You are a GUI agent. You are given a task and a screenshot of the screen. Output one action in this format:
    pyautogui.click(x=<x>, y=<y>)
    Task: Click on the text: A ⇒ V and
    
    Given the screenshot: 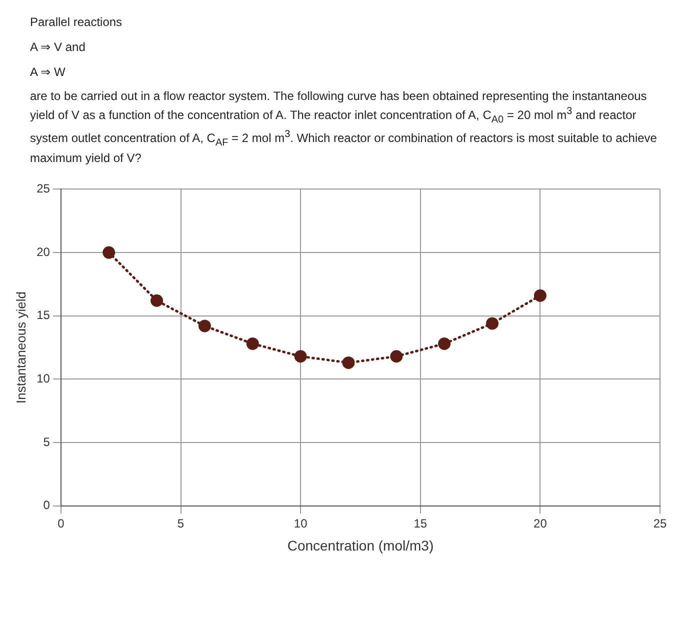 What is the action you would take?
    pyautogui.click(x=58, y=47)
    